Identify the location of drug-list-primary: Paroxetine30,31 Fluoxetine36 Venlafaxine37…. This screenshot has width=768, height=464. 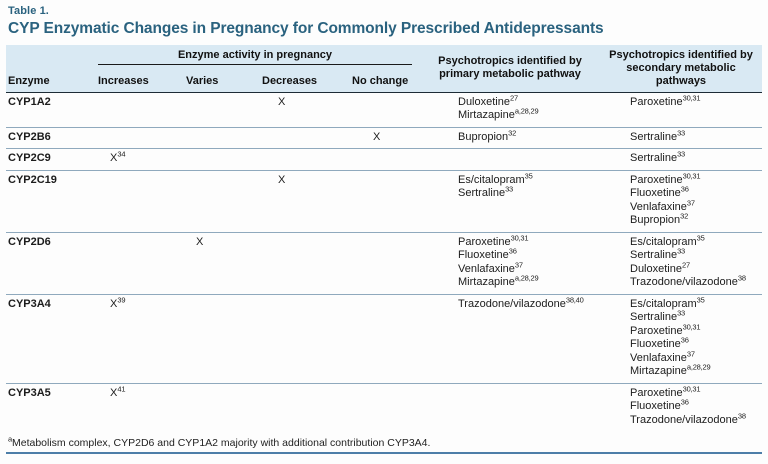
(510, 263).